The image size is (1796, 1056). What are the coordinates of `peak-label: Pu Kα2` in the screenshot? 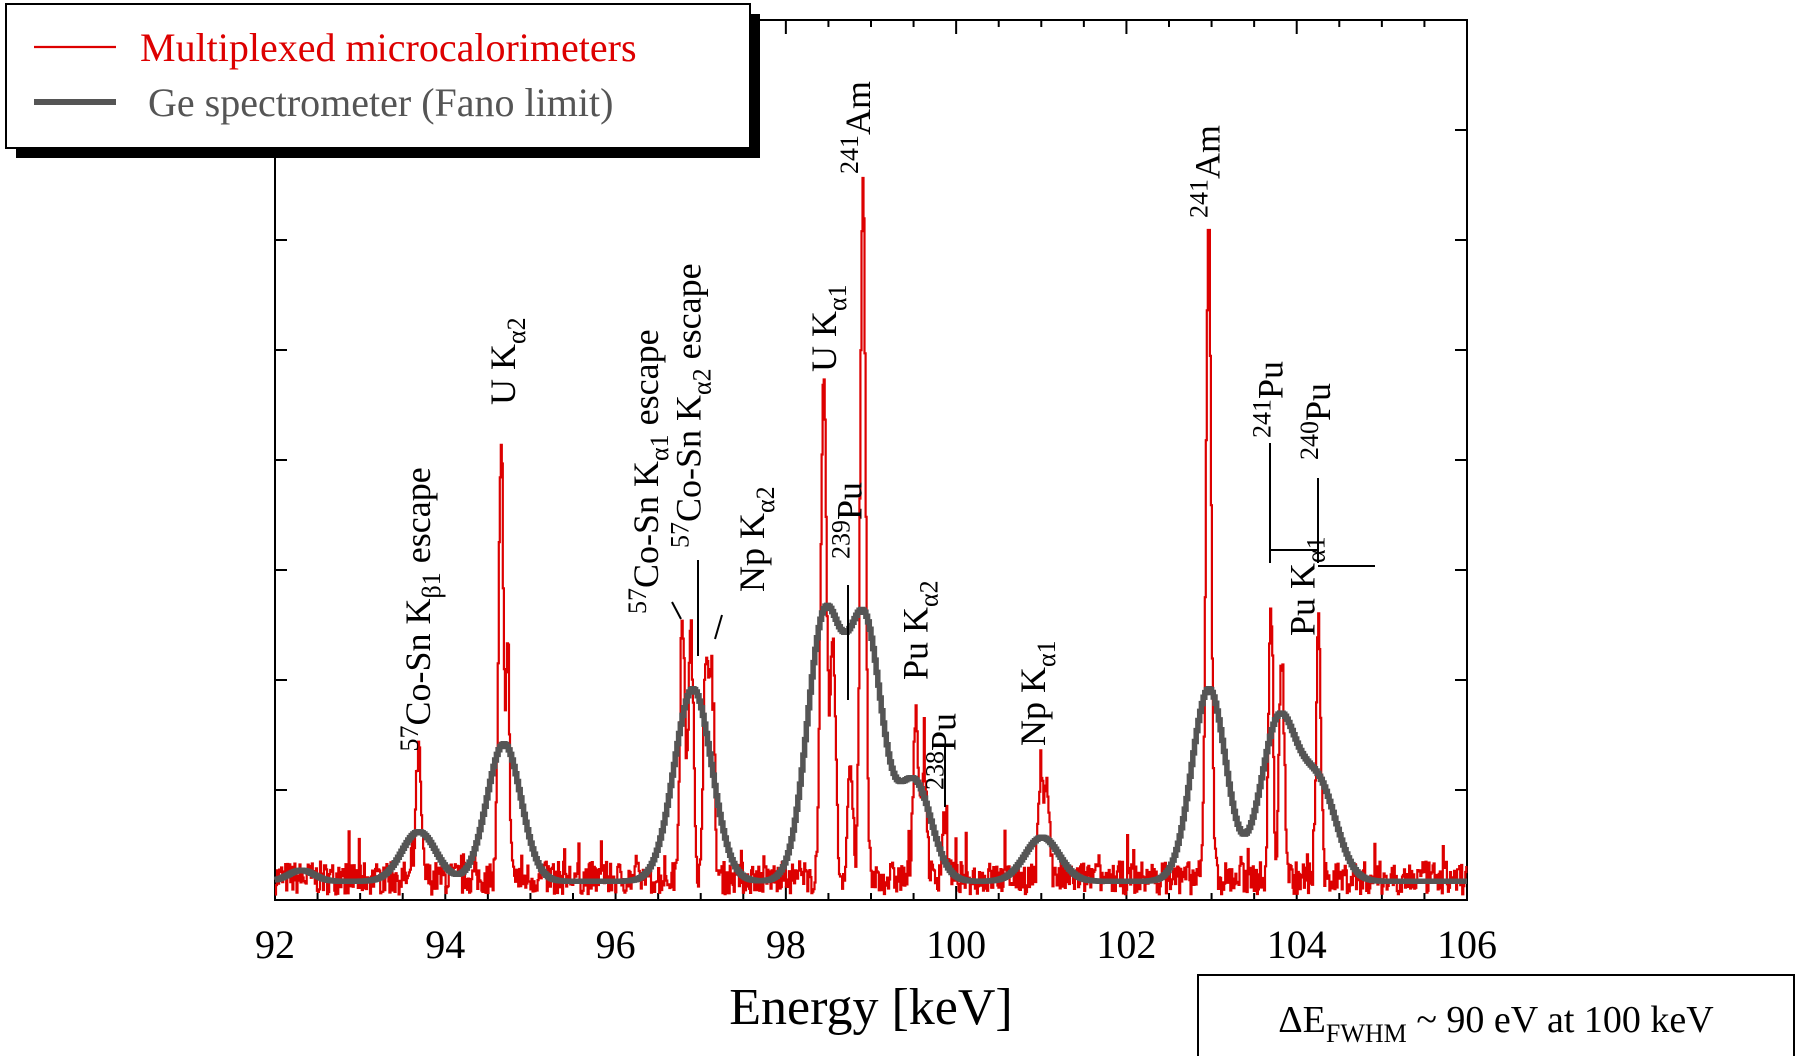 It's located at (919, 630).